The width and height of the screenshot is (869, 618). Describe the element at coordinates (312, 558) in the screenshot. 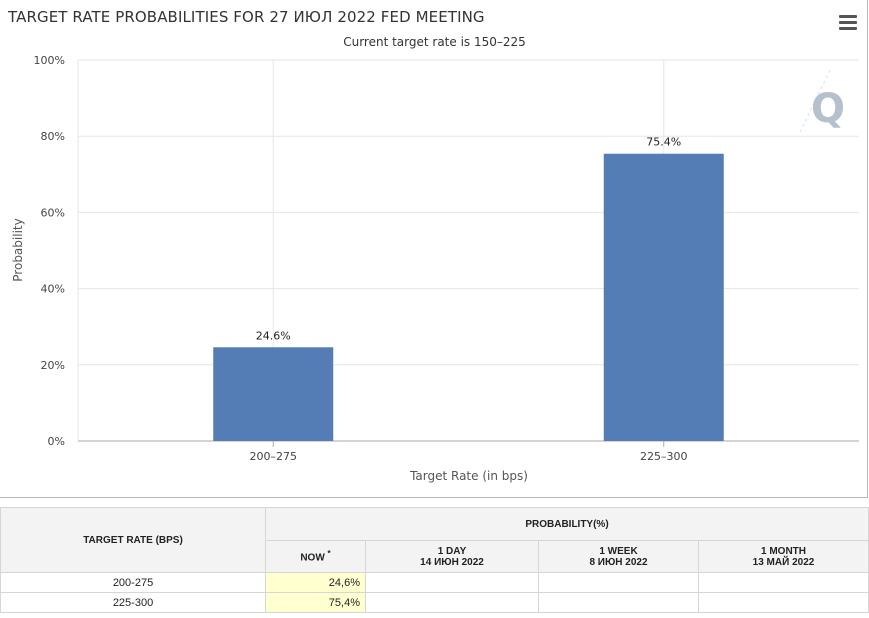

I see `col-now-label: NOW` at that location.